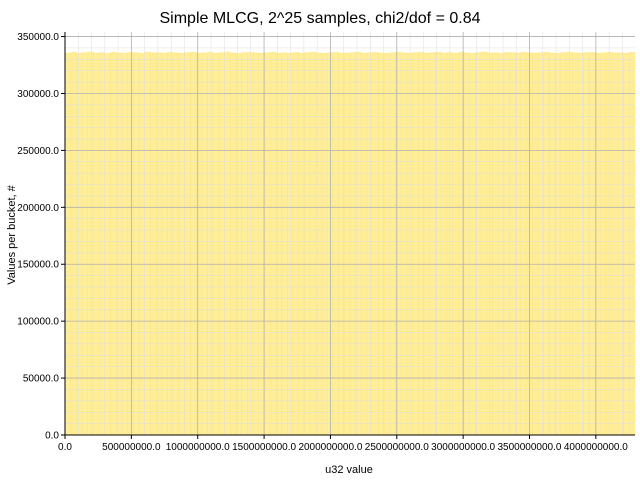 This screenshot has width=640, height=480. What do you see at coordinates (12, 234) in the screenshot?
I see `y-axis-label: Values per bucket, #` at bounding box center [12, 234].